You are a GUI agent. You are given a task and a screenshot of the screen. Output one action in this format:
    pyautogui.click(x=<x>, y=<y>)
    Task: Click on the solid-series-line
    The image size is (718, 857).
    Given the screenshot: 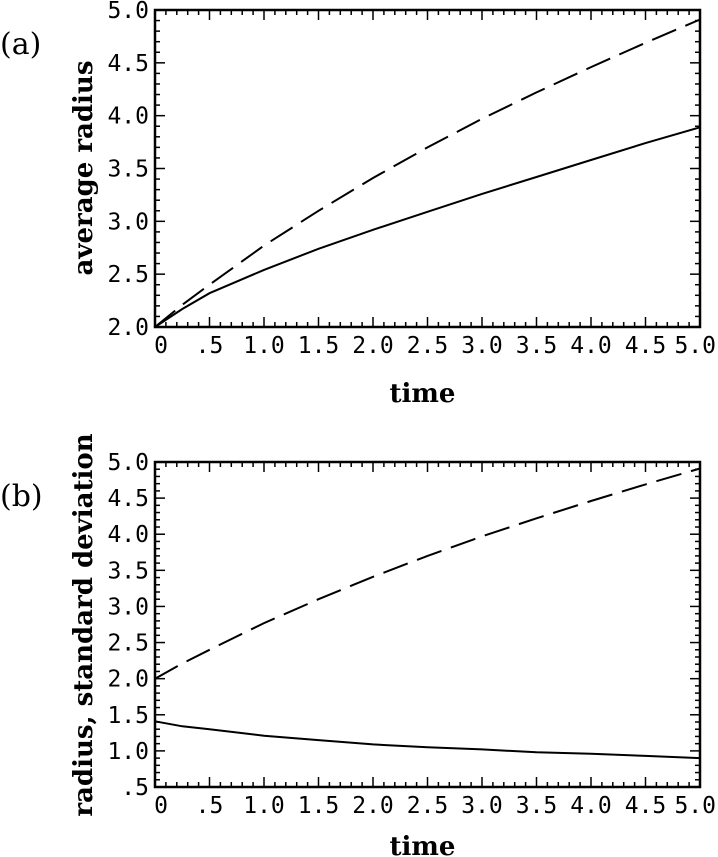 What is the action you would take?
    pyautogui.click(x=427, y=740)
    